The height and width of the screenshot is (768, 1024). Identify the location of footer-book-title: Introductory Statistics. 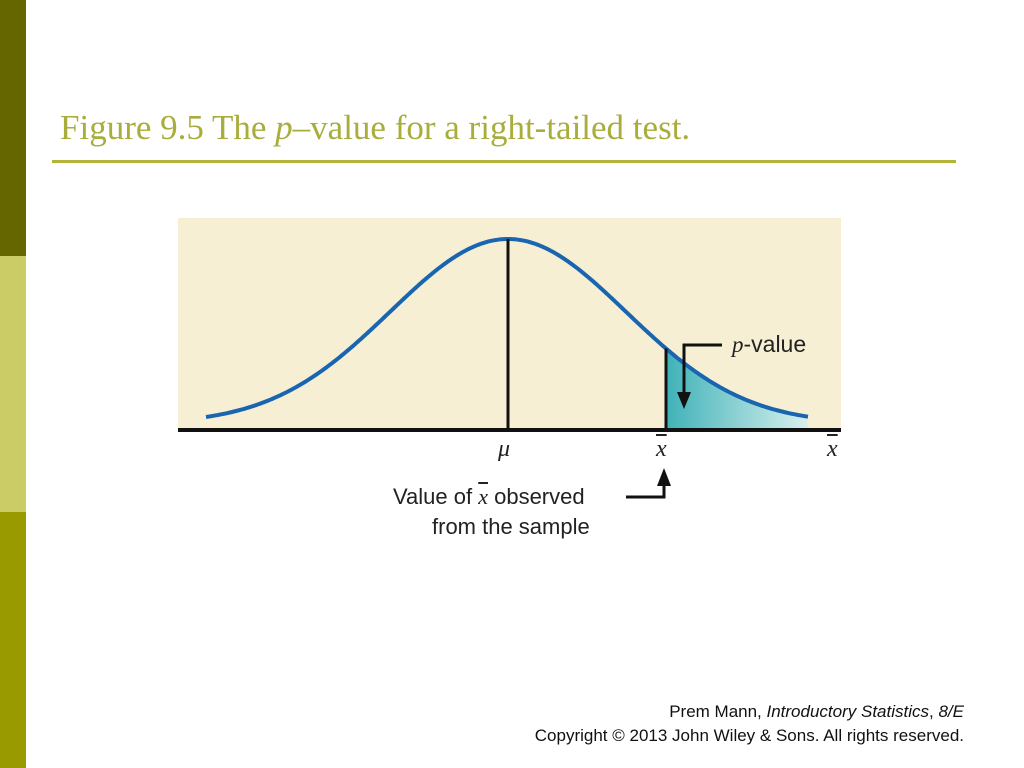
(848, 711).